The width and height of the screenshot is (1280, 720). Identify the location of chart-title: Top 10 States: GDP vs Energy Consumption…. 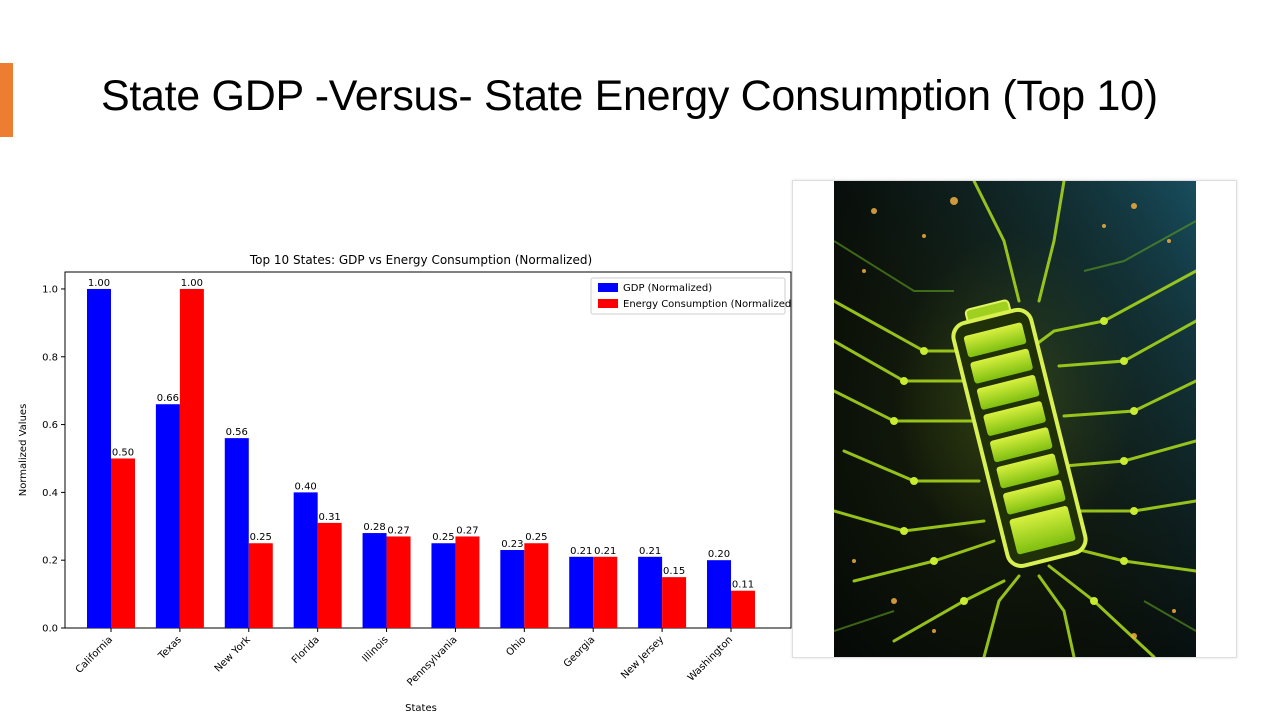
(420, 260).